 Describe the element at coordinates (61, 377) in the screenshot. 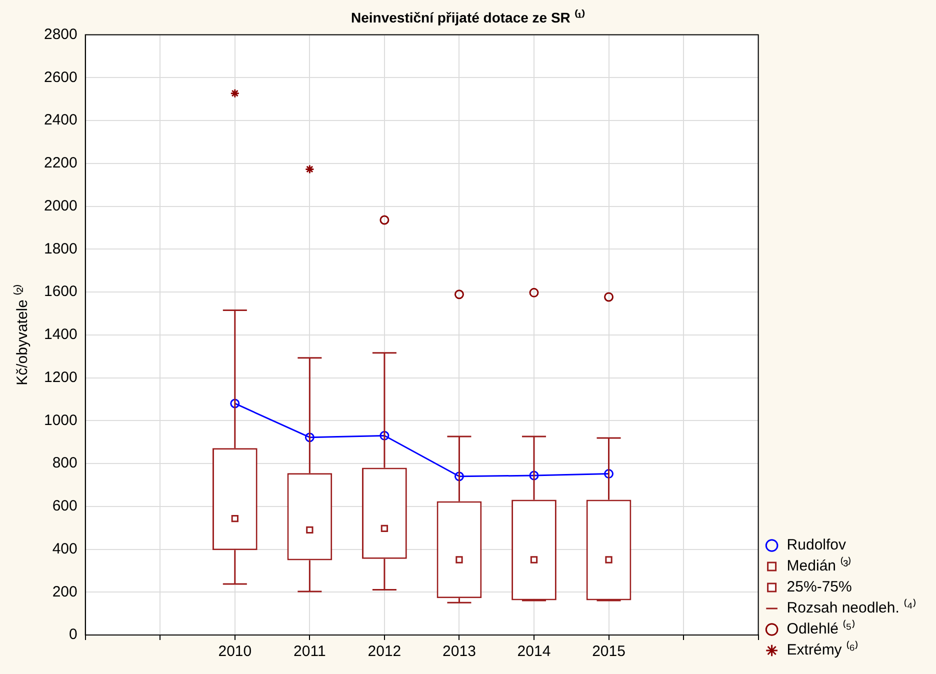

I see `y-tick-label: 1200` at that location.